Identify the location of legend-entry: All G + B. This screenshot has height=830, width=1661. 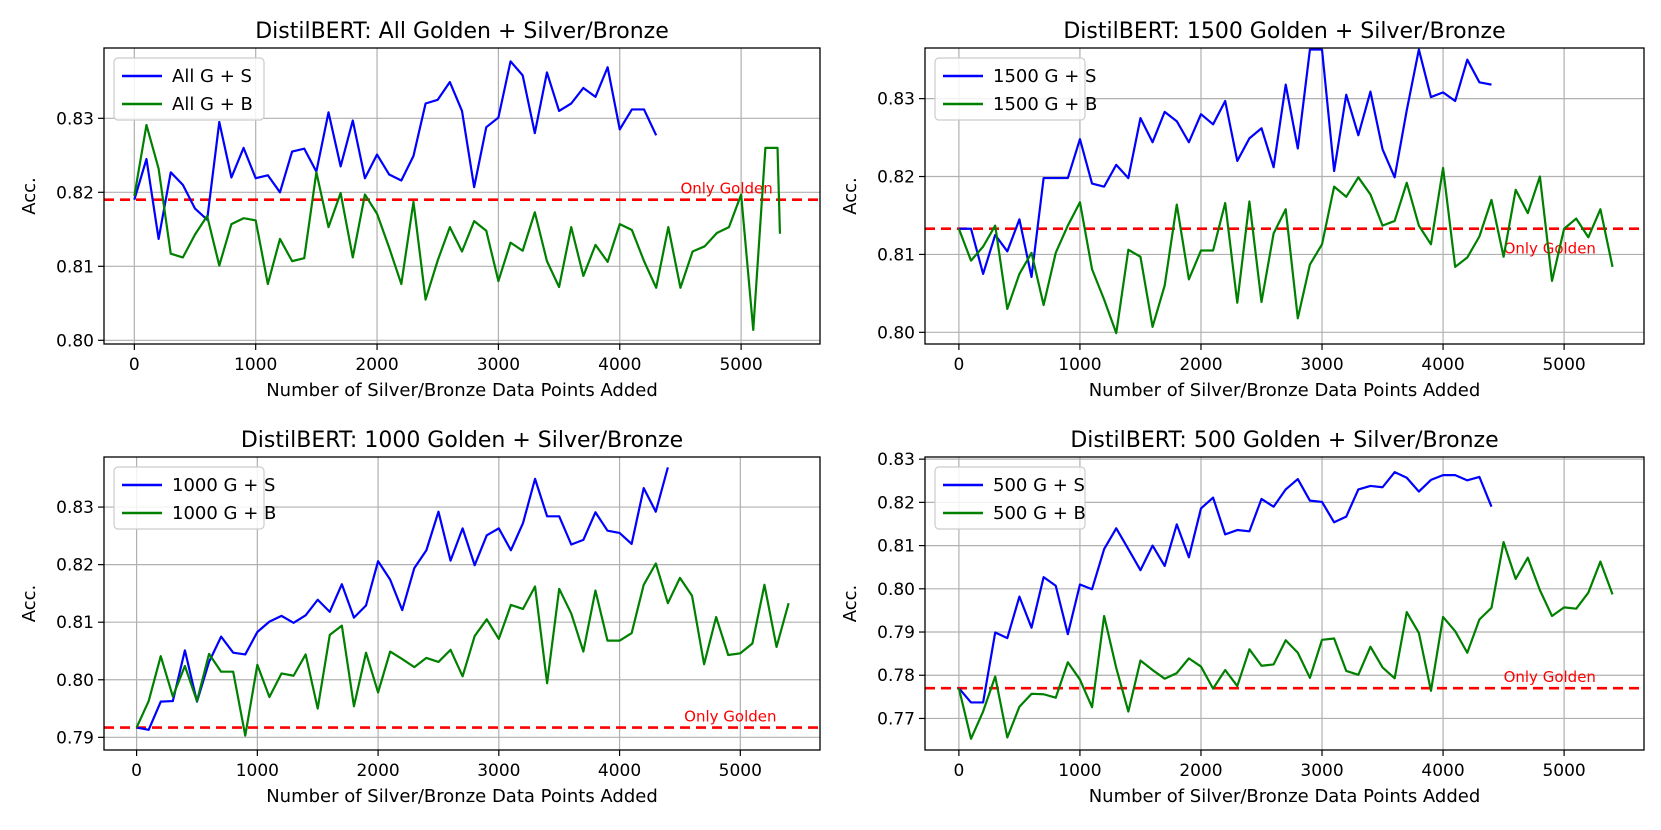
(212, 104).